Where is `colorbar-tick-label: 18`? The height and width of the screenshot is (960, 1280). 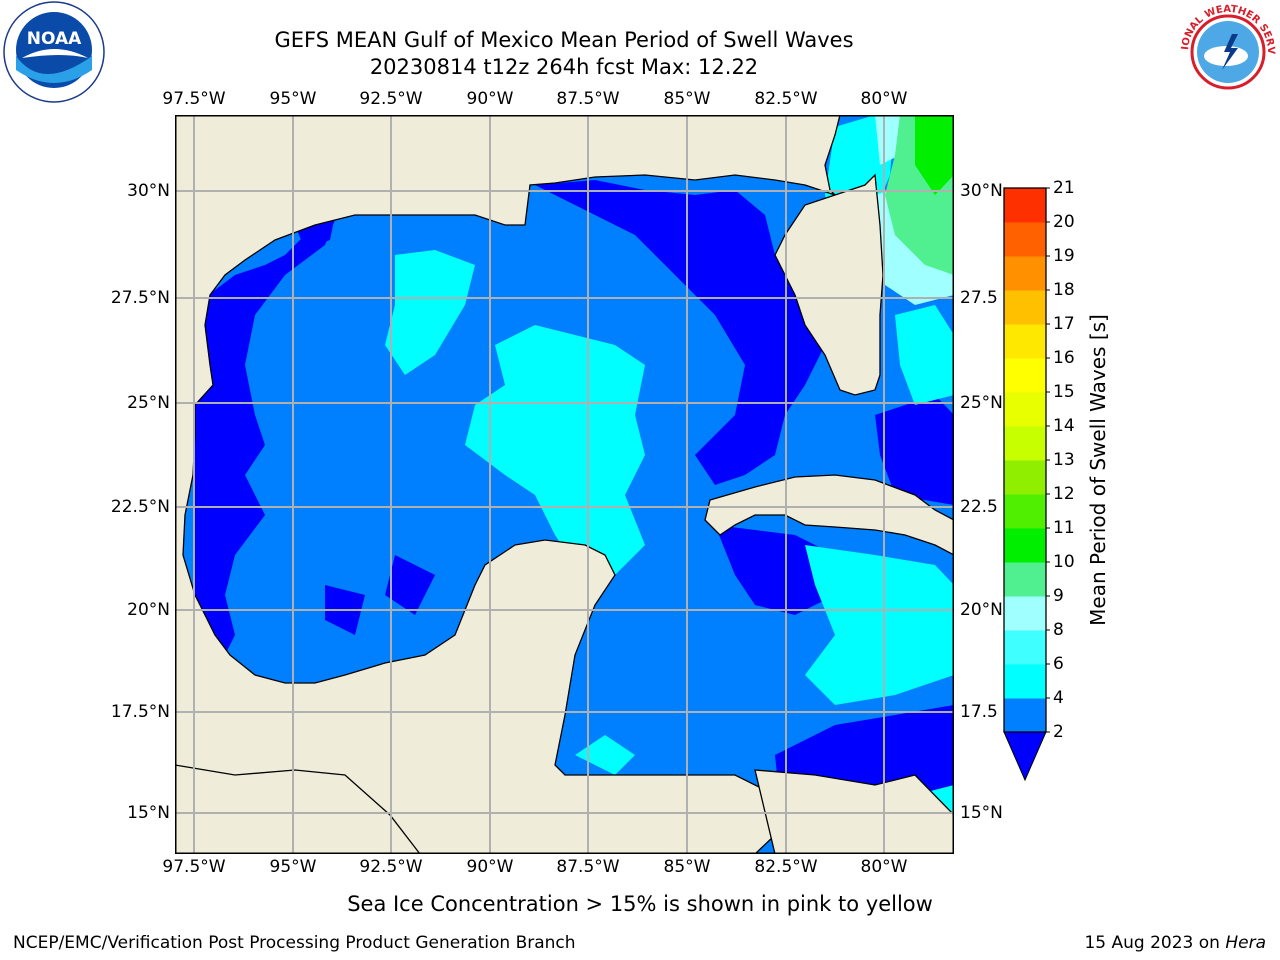 colorbar-tick-label: 18 is located at coordinates (1064, 290).